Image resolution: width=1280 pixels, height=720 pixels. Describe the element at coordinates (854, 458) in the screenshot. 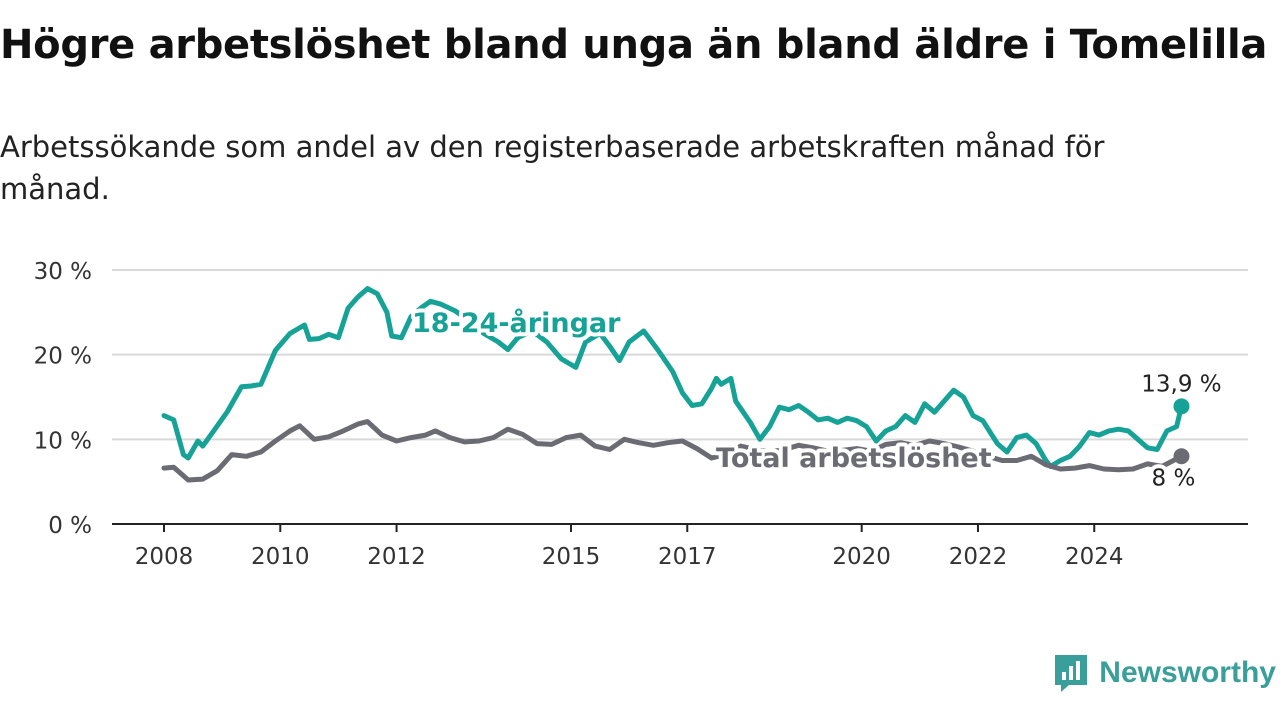

I see `series-name-label: Total arbetslöshet` at that location.